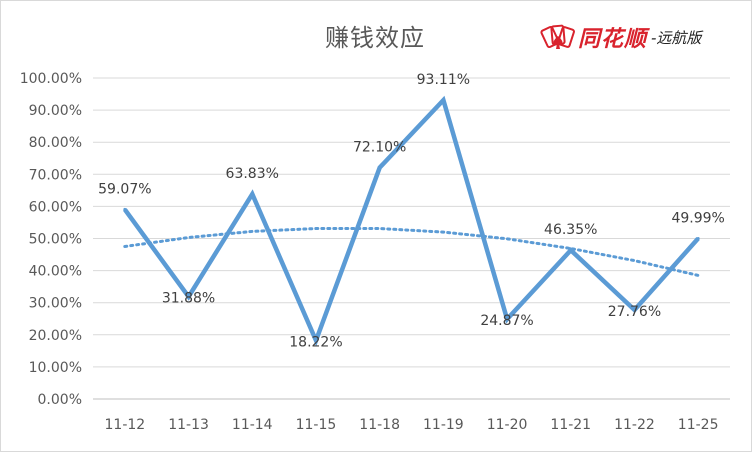 The image size is (752, 452). Describe the element at coordinates (252, 174) in the screenshot. I see `data-label: 63.83%` at that location.